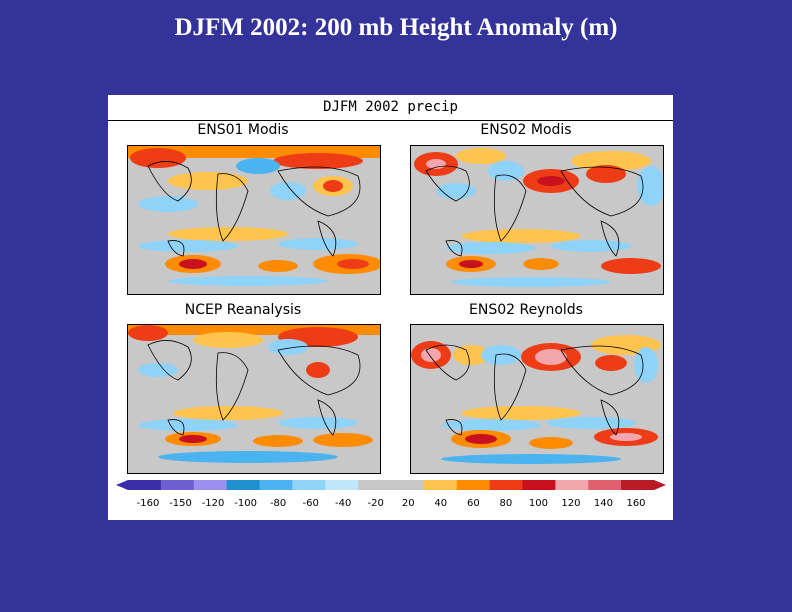 The height and width of the screenshot is (612, 792). Describe the element at coordinates (506, 503) in the screenshot. I see `colorbar-tick-label: 80` at that location.